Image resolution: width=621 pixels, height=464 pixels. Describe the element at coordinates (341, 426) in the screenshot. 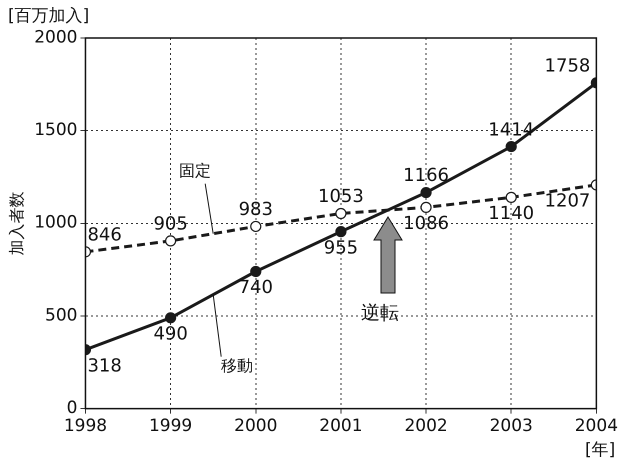

I see `x-tick-label: 2001` at that location.